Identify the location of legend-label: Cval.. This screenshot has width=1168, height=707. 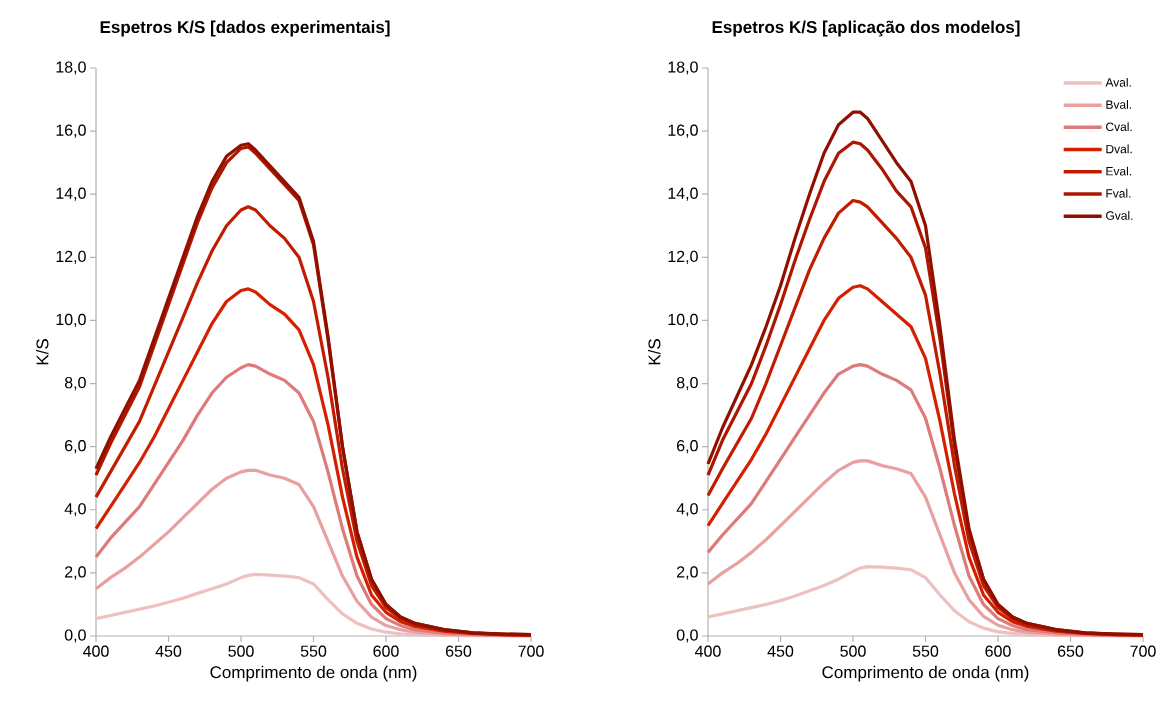
(1119, 127).